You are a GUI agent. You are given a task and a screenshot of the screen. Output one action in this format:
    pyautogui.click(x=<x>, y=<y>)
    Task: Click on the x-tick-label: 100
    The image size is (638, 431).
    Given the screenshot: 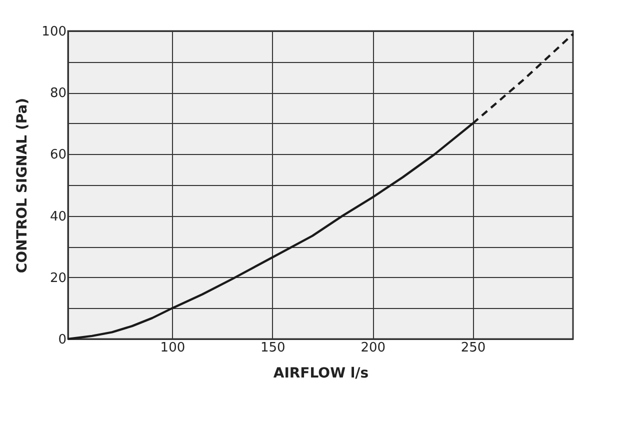 What is the action you would take?
    pyautogui.click(x=173, y=348)
    